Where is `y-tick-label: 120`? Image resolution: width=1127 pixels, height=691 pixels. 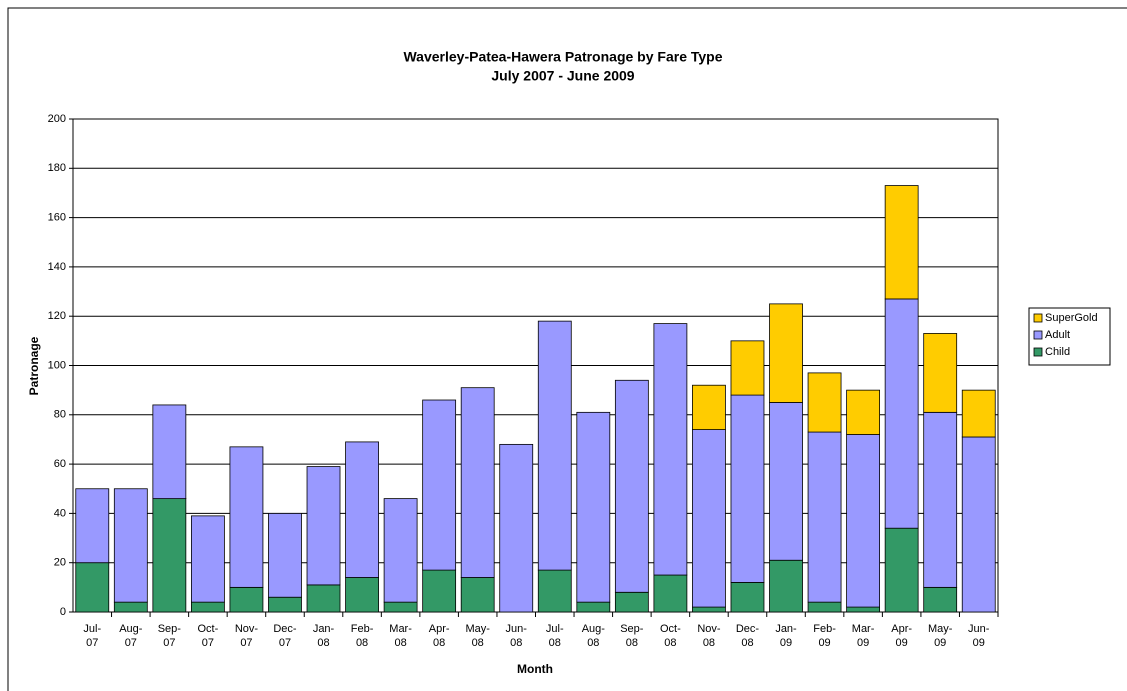
y-tick-label: 120 is located at coordinates (57, 316).